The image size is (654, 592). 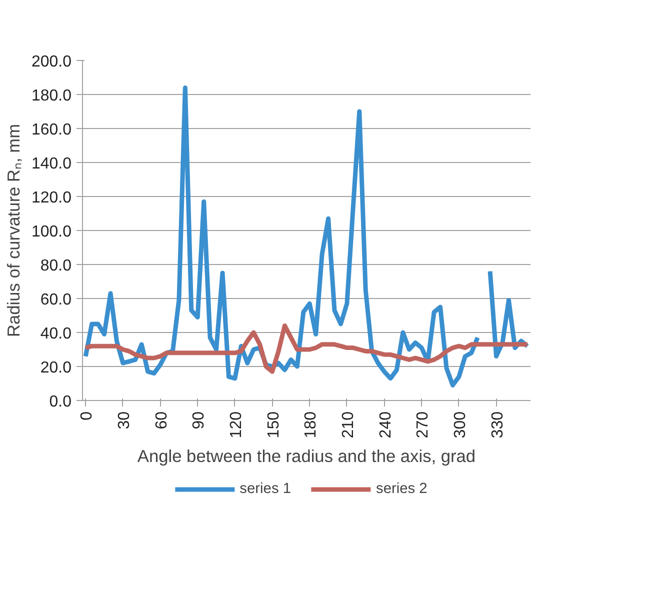 I want to click on x-axis-title: Angle between the radius and the axis, grad, so click(x=306, y=456).